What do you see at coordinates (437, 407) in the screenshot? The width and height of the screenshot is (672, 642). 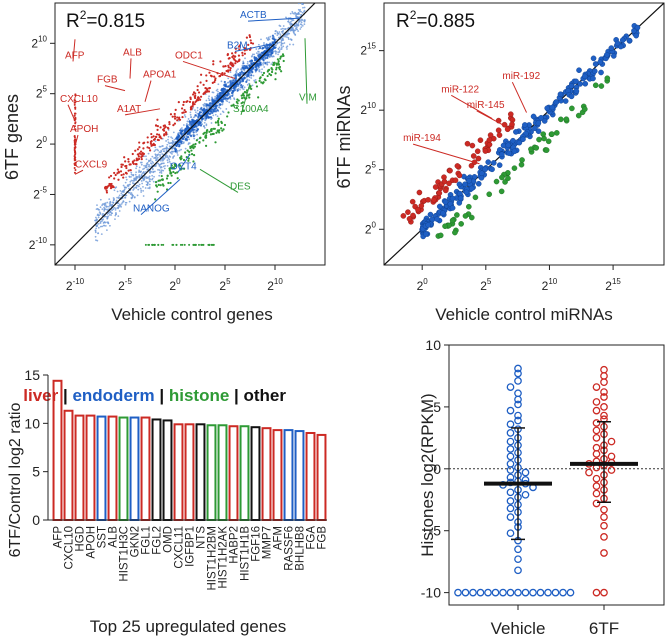 I see `y-tick-label: 5` at bounding box center [437, 407].